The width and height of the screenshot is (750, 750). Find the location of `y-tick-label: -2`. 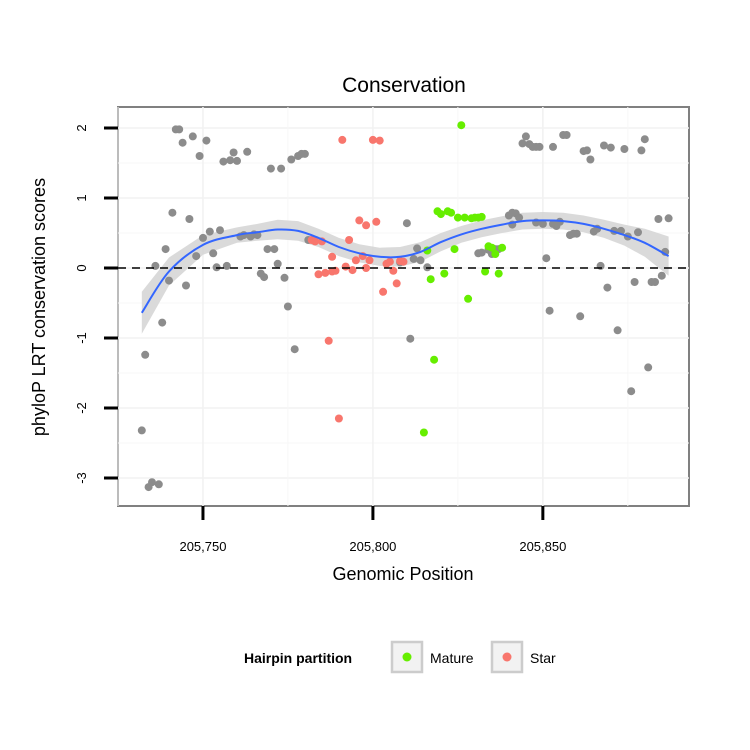

y-tick-label: -2 is located at coordinates (81, 408).